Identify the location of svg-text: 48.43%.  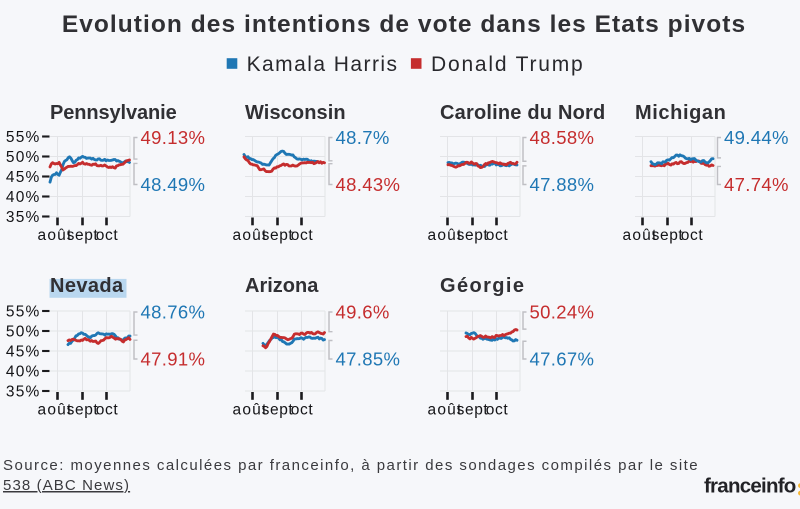
(368, 184).